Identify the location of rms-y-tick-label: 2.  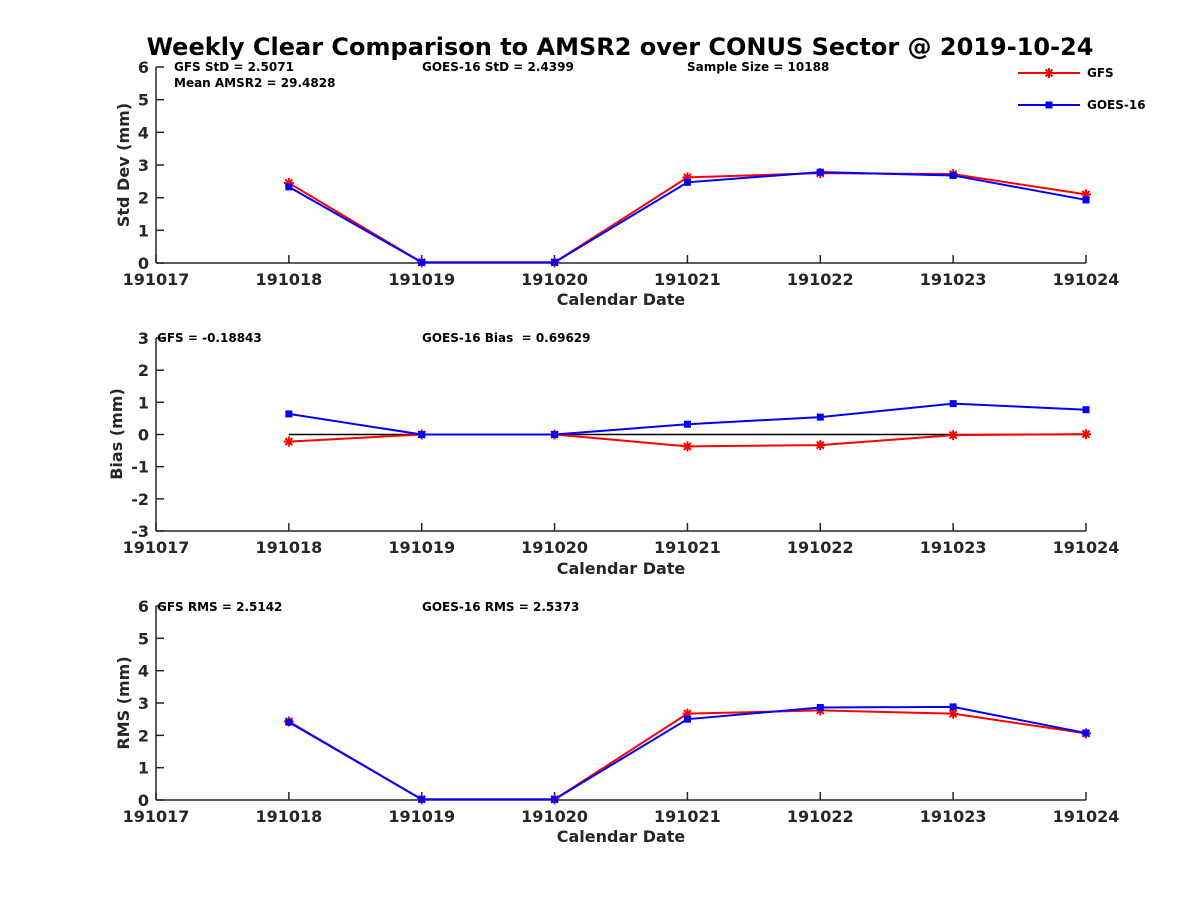
(143, 735).